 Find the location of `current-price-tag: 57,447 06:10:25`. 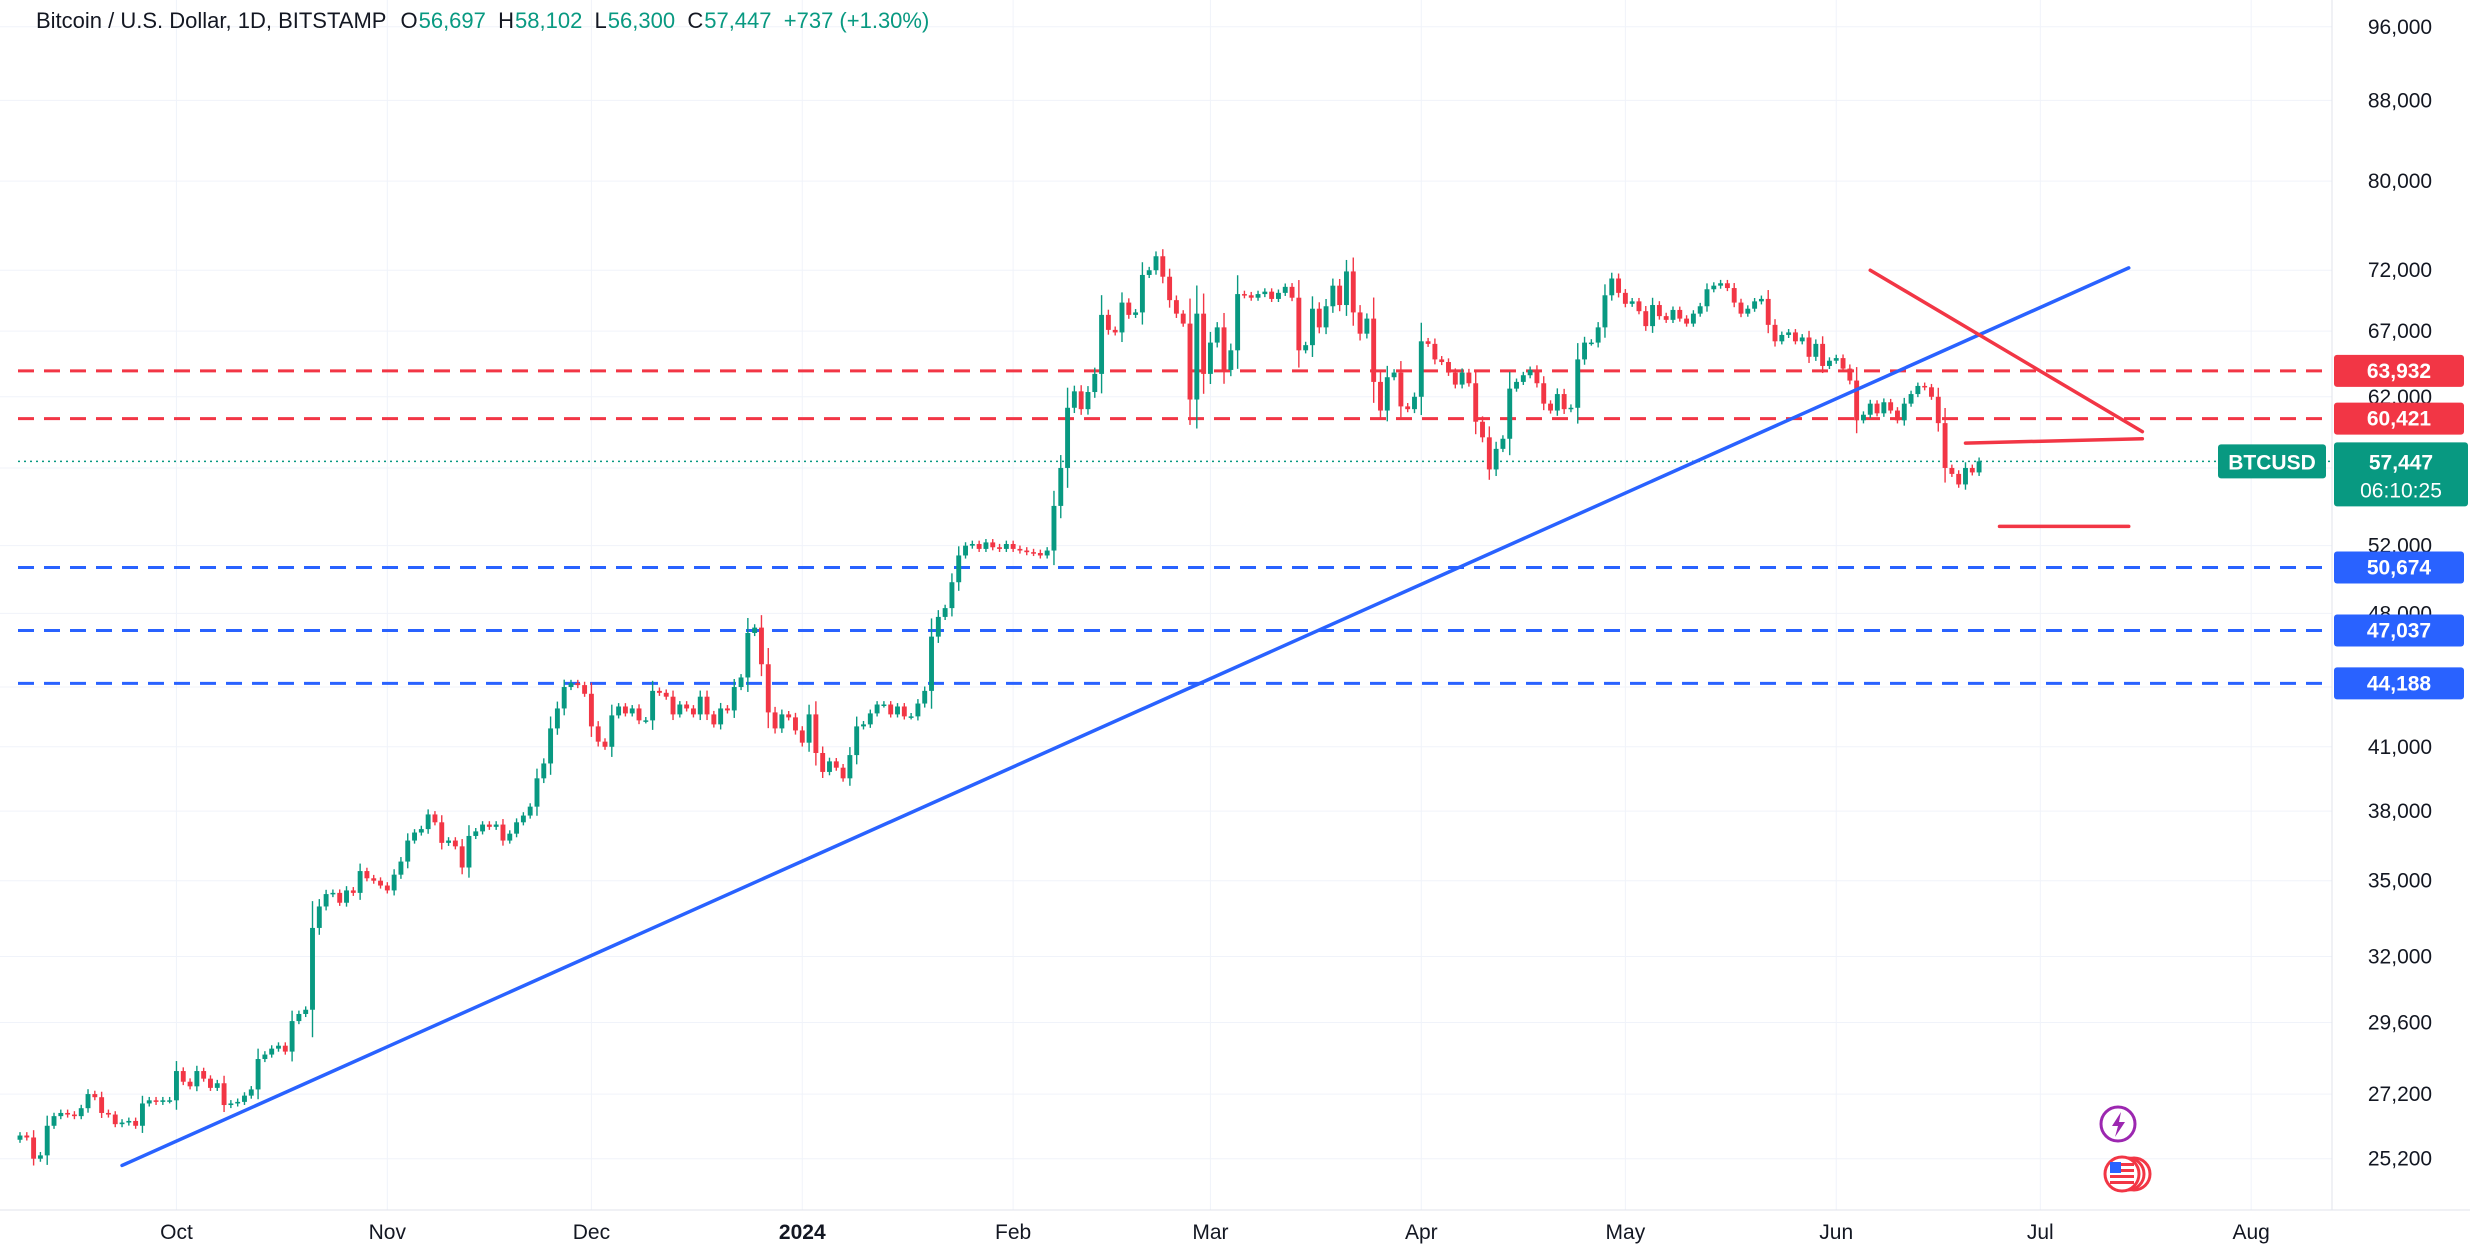

current-price-tag: 57,447 06:10:25 is located at coordinates (2401, 474).